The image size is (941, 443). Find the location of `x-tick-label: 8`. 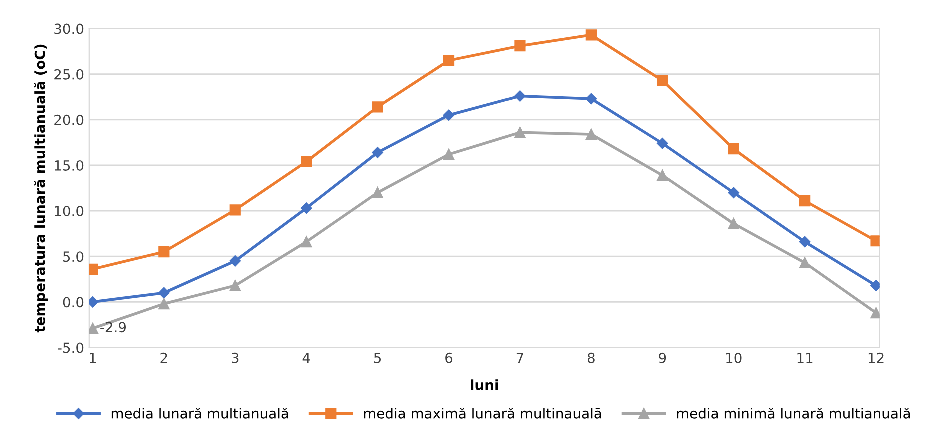

x-tick-label: 8 is located at coordinates (591, 358).